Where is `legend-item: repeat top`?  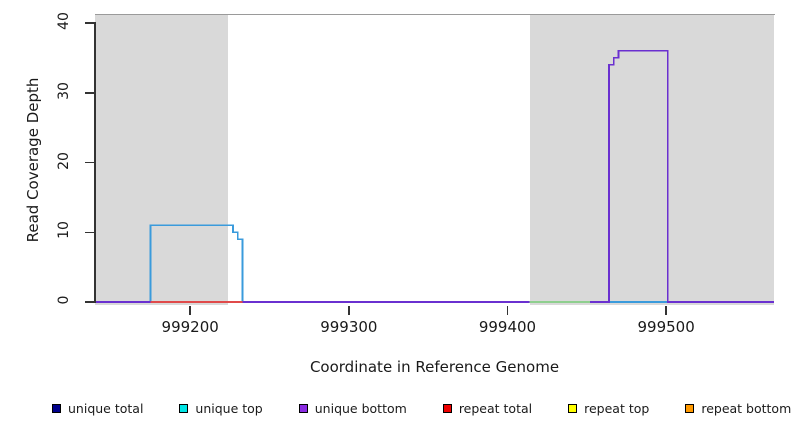
legend-item: repeat top is located at coordinates (608, 408).